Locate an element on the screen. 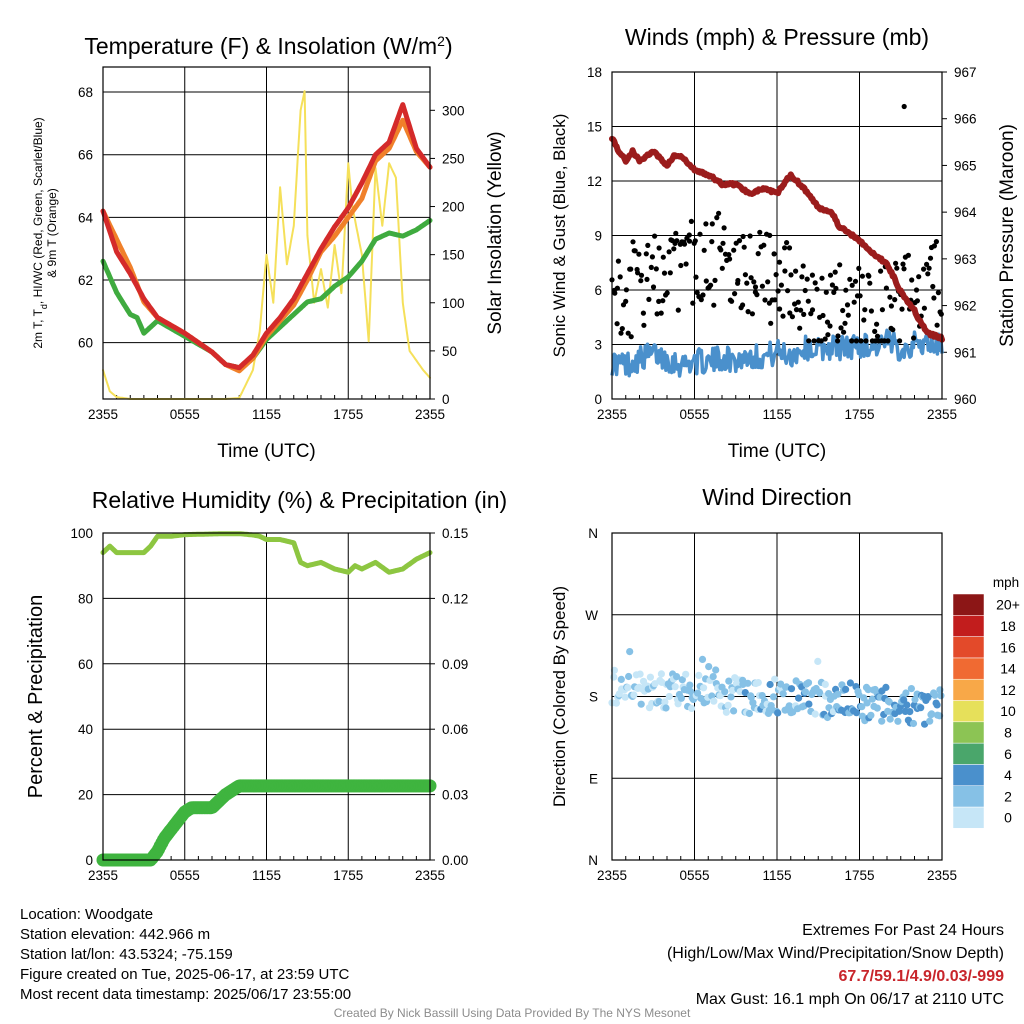 Image resolution: width=1024 pixels, height=1024 pixels. y2-tick-label: 966 is located at coordinates (965, 119).